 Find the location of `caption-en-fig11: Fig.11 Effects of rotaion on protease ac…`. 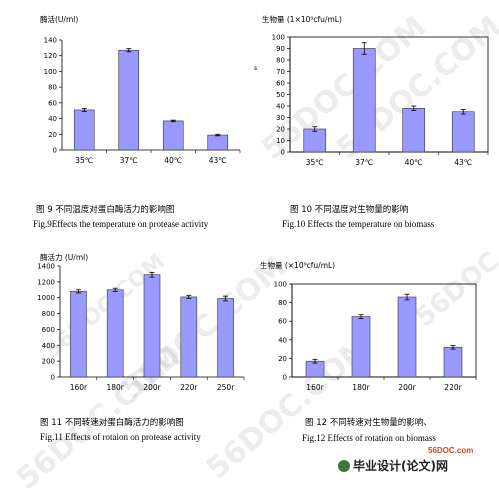

caption-en-fig11: Fig.11 Effects of rotaion on protease ac… is located at coordinates (120, 437).